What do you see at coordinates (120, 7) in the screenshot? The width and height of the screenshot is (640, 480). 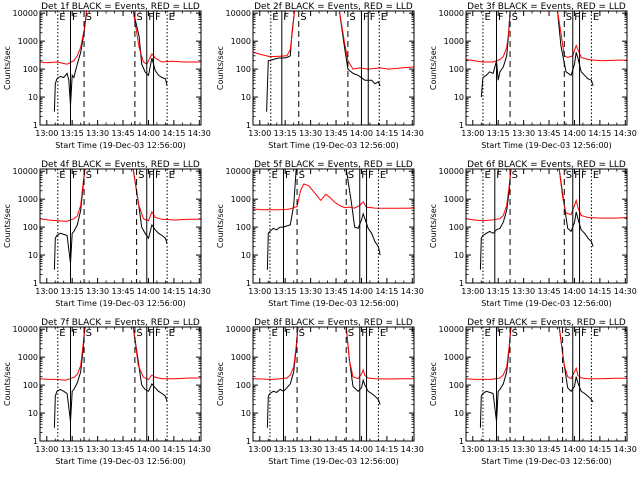 I see `panel-title: Det 1f BLACK = Events, RED = LLD` at bounding box center [120, 7].